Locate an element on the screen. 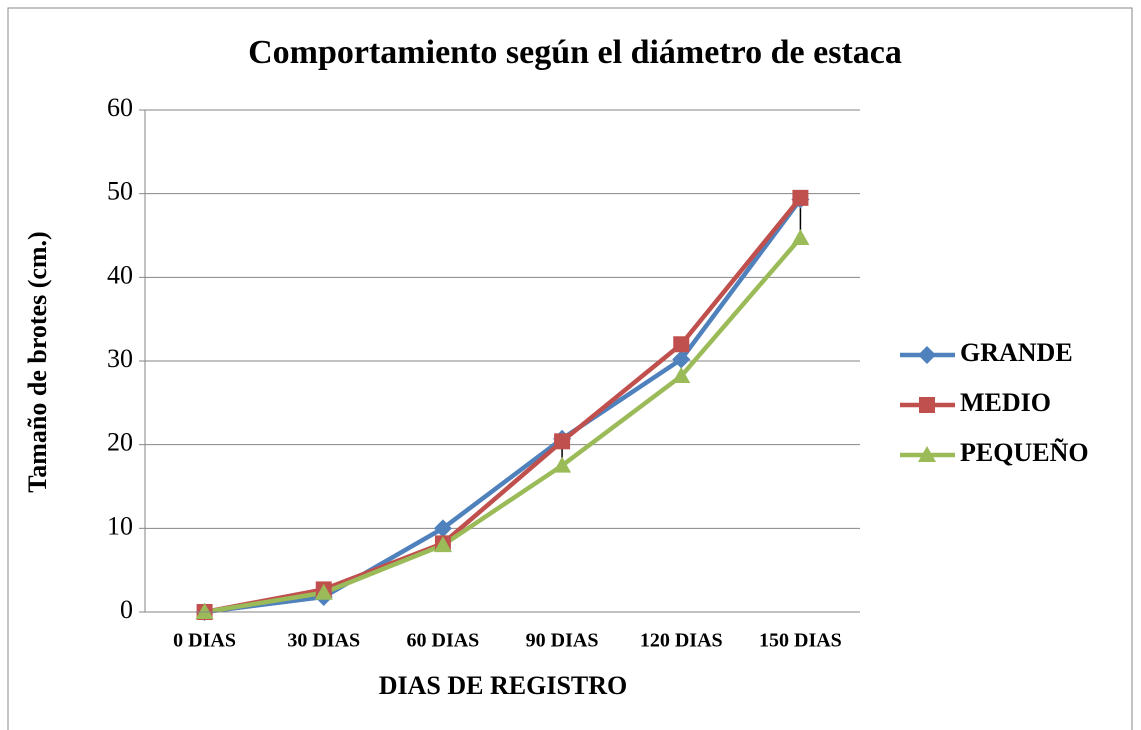 Image resolution: width=1141 pixels, height=730 pixels. x-tick-label: 120 DIAS is located at coordinates (681, 641).